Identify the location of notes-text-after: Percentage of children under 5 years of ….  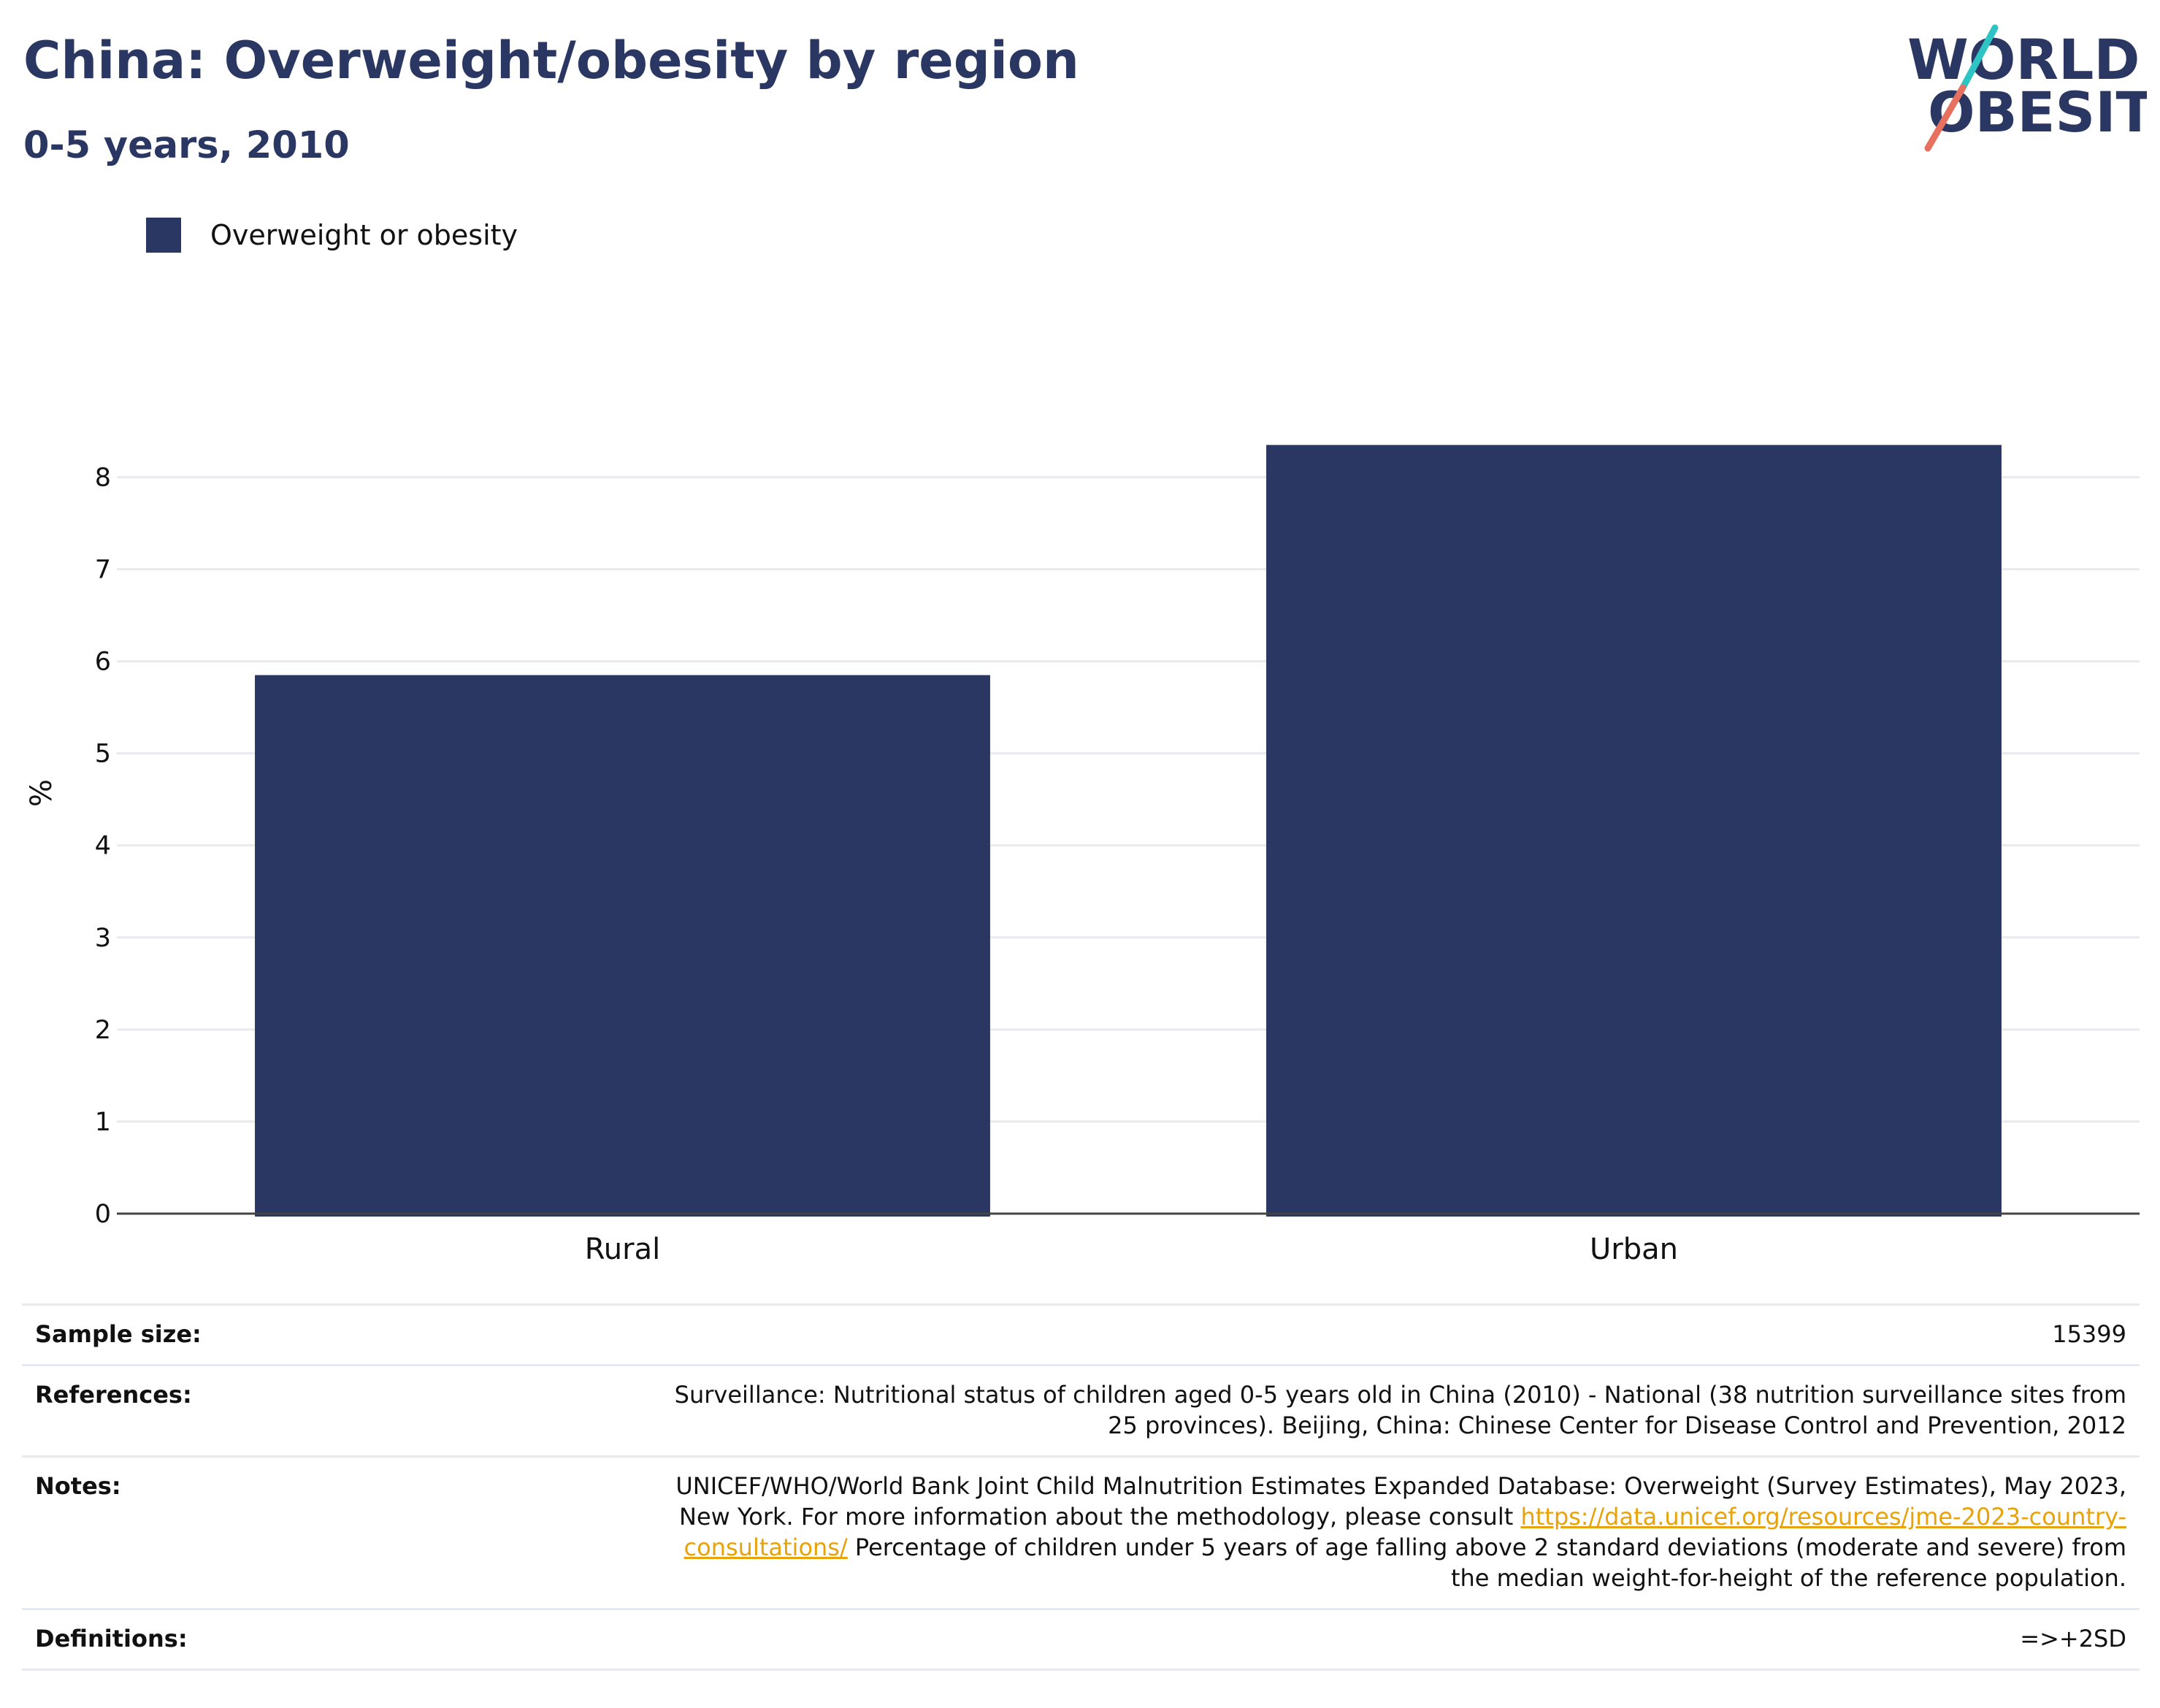
(1490, 1562).